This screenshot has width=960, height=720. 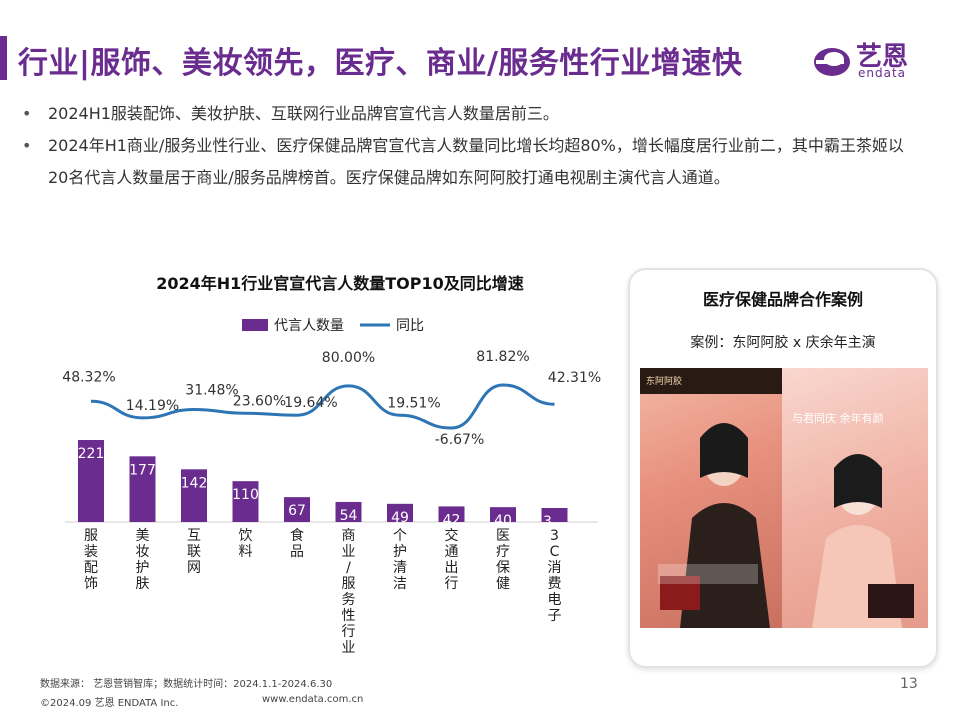 I want to click on data-source: 数据来源： 艺恩营销智库；数据统计时间：2024.1.1-2024.6.30, so click(x=186, y=684).